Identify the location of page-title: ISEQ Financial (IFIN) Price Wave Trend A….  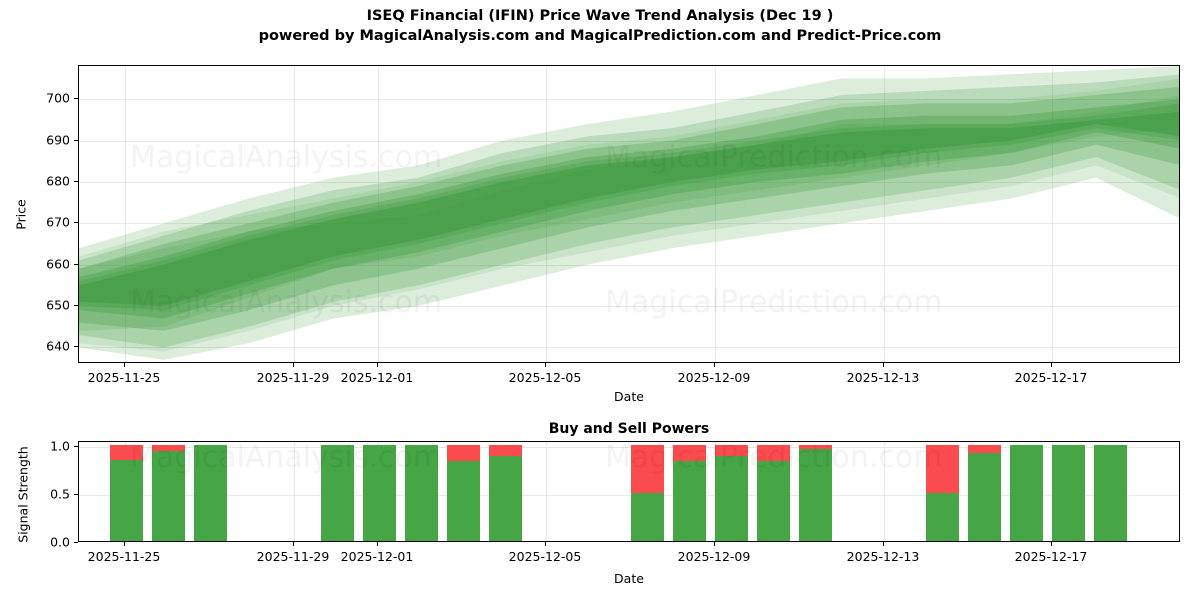
(600, 16).